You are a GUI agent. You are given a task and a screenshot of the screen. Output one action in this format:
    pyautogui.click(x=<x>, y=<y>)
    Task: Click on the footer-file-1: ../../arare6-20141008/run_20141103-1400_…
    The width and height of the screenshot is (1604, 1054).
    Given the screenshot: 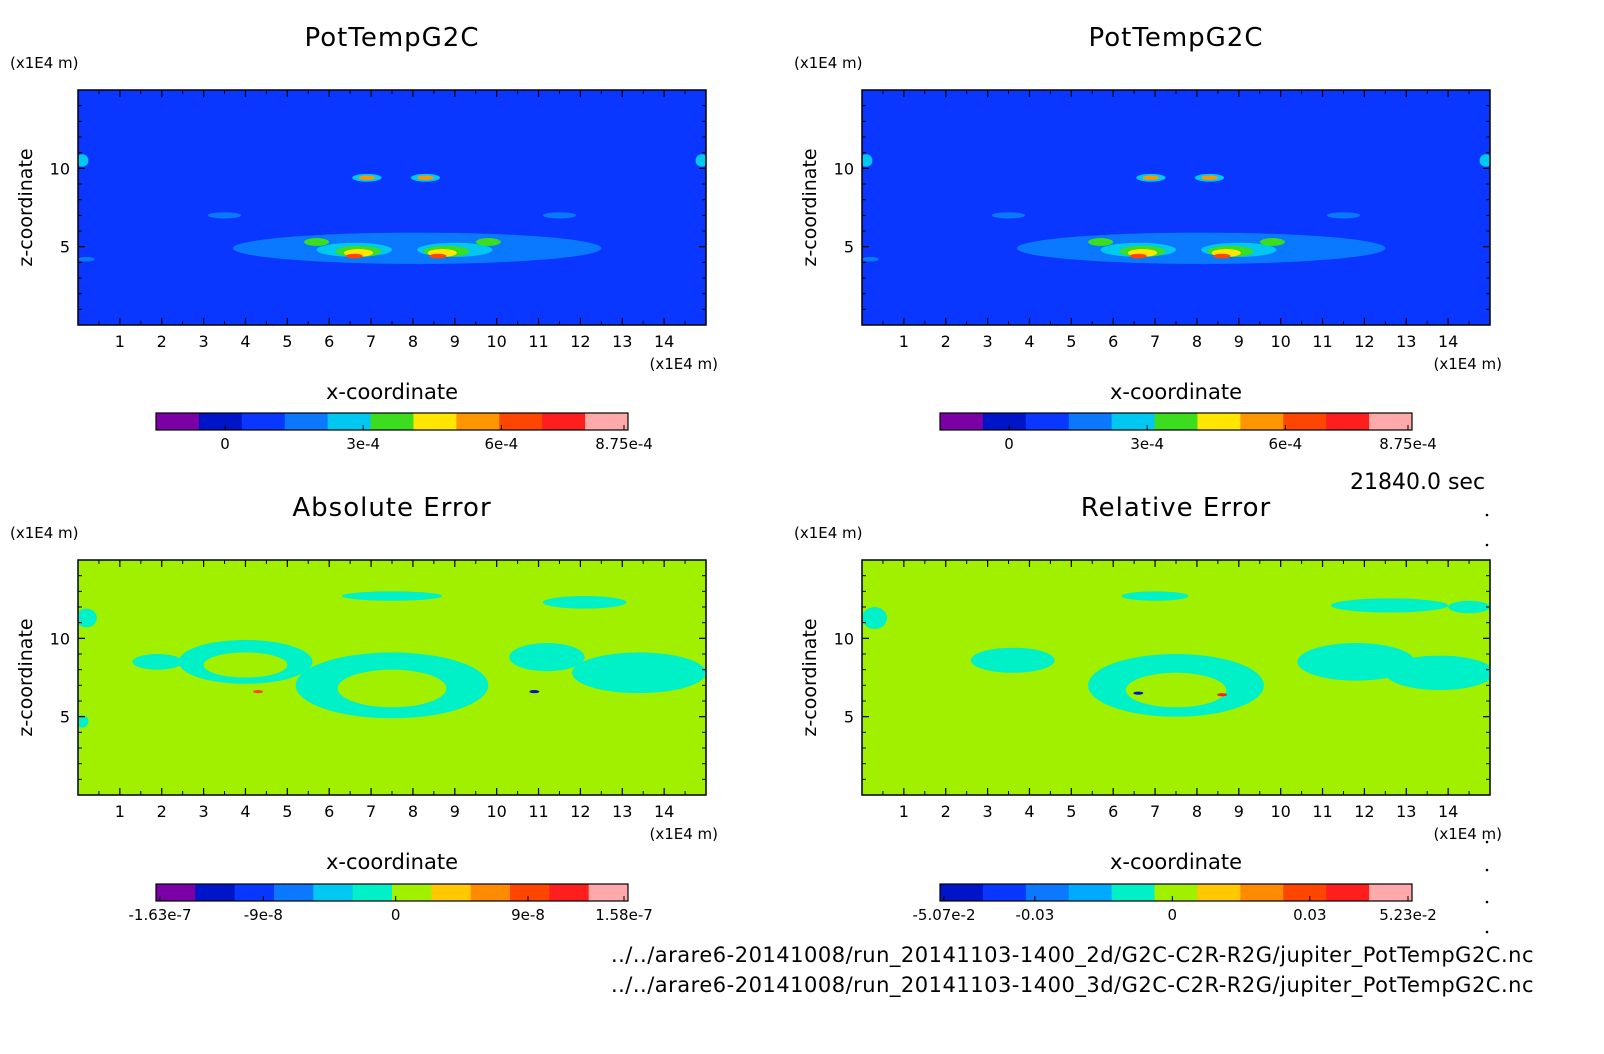 What is the action you would take?
    pyautogui.click(x=1072, y=955)
    